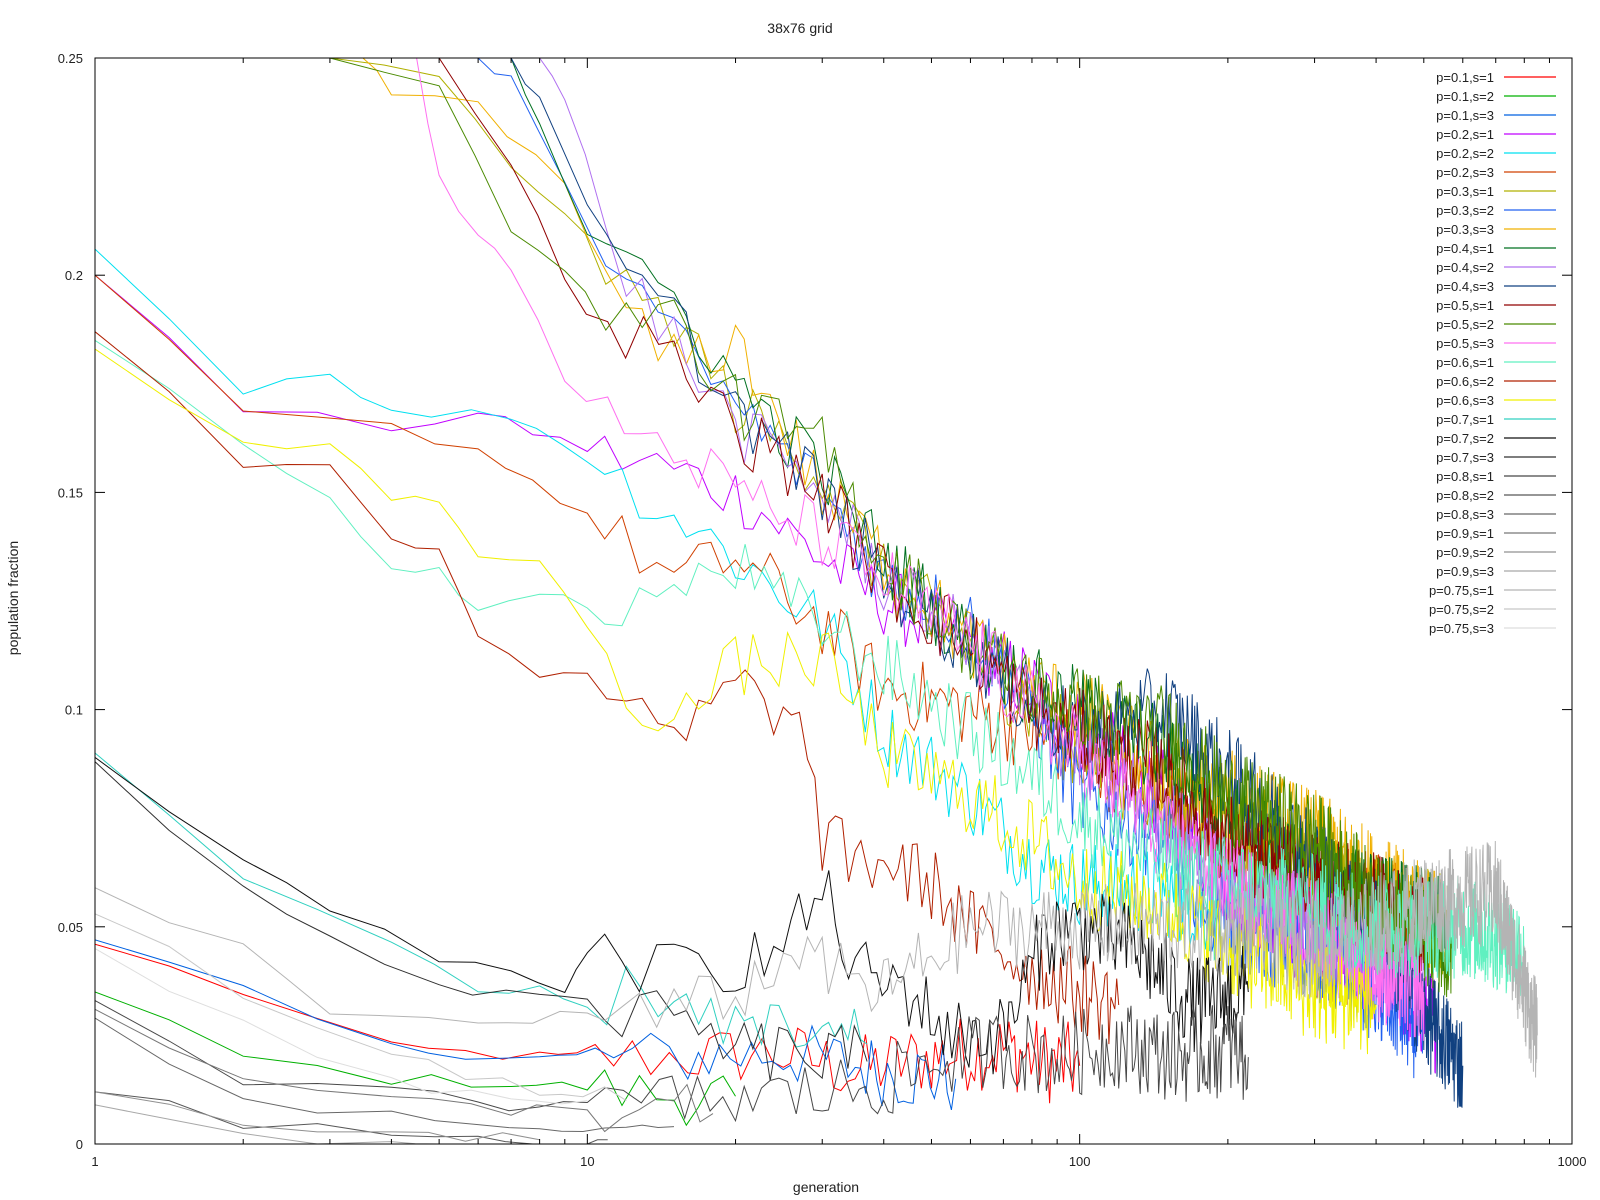 Image resolution: width=1600 pixels, height=1200 pixels. I want to click on legend-label: p=0.8,s=3, so click(1465, 514).